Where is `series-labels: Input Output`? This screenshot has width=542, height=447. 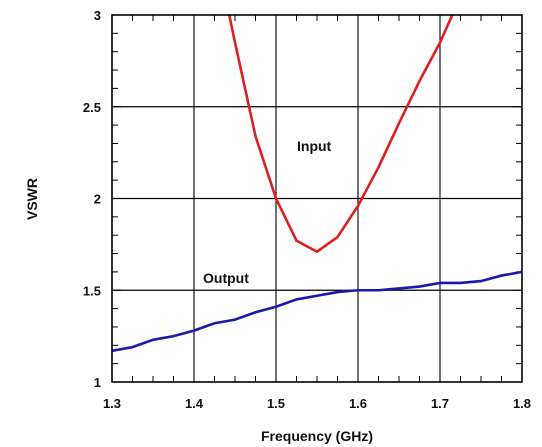
series-labels: Input Output is located at coordinates (267, 212).